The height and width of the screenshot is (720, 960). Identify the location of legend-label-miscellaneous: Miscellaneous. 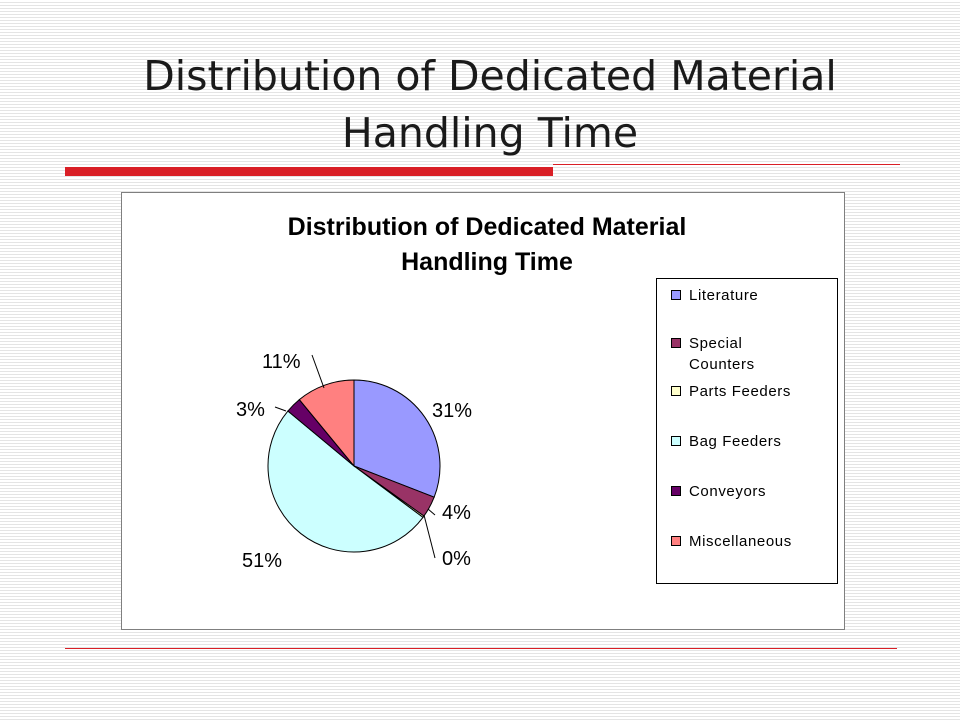
(740, 541).